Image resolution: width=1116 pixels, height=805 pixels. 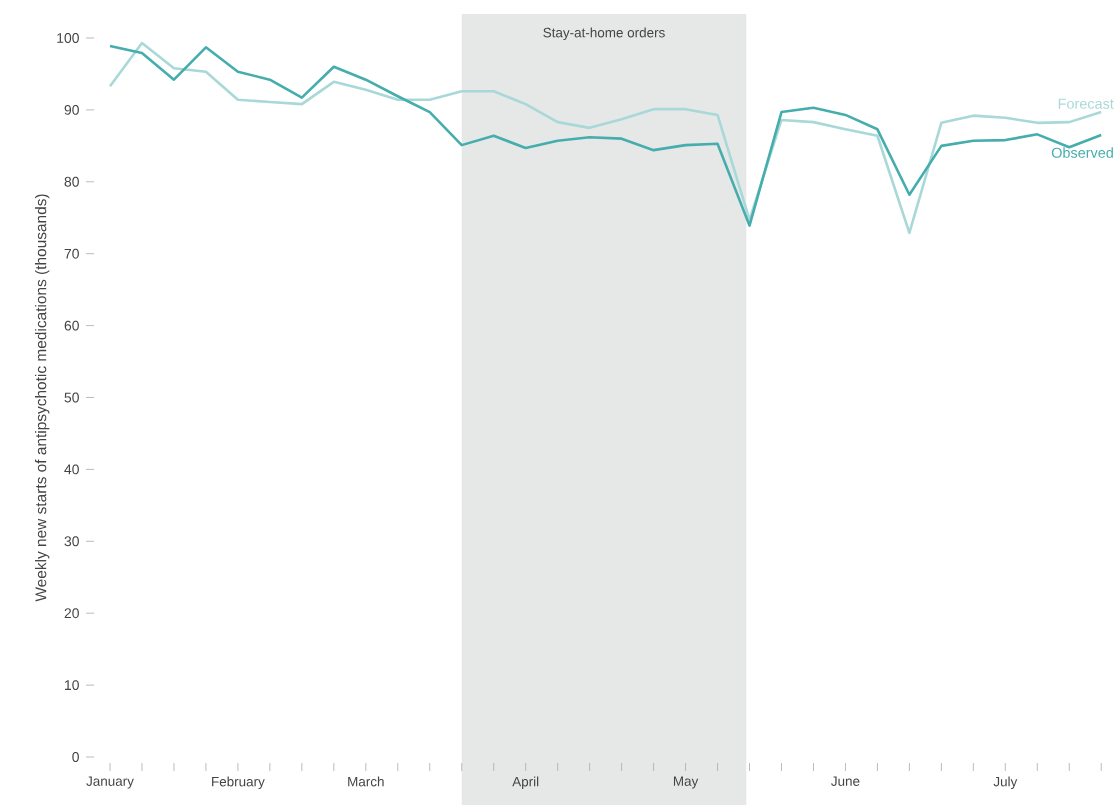 I want to click on x-tick-label: February, so click(x=238, y=783).